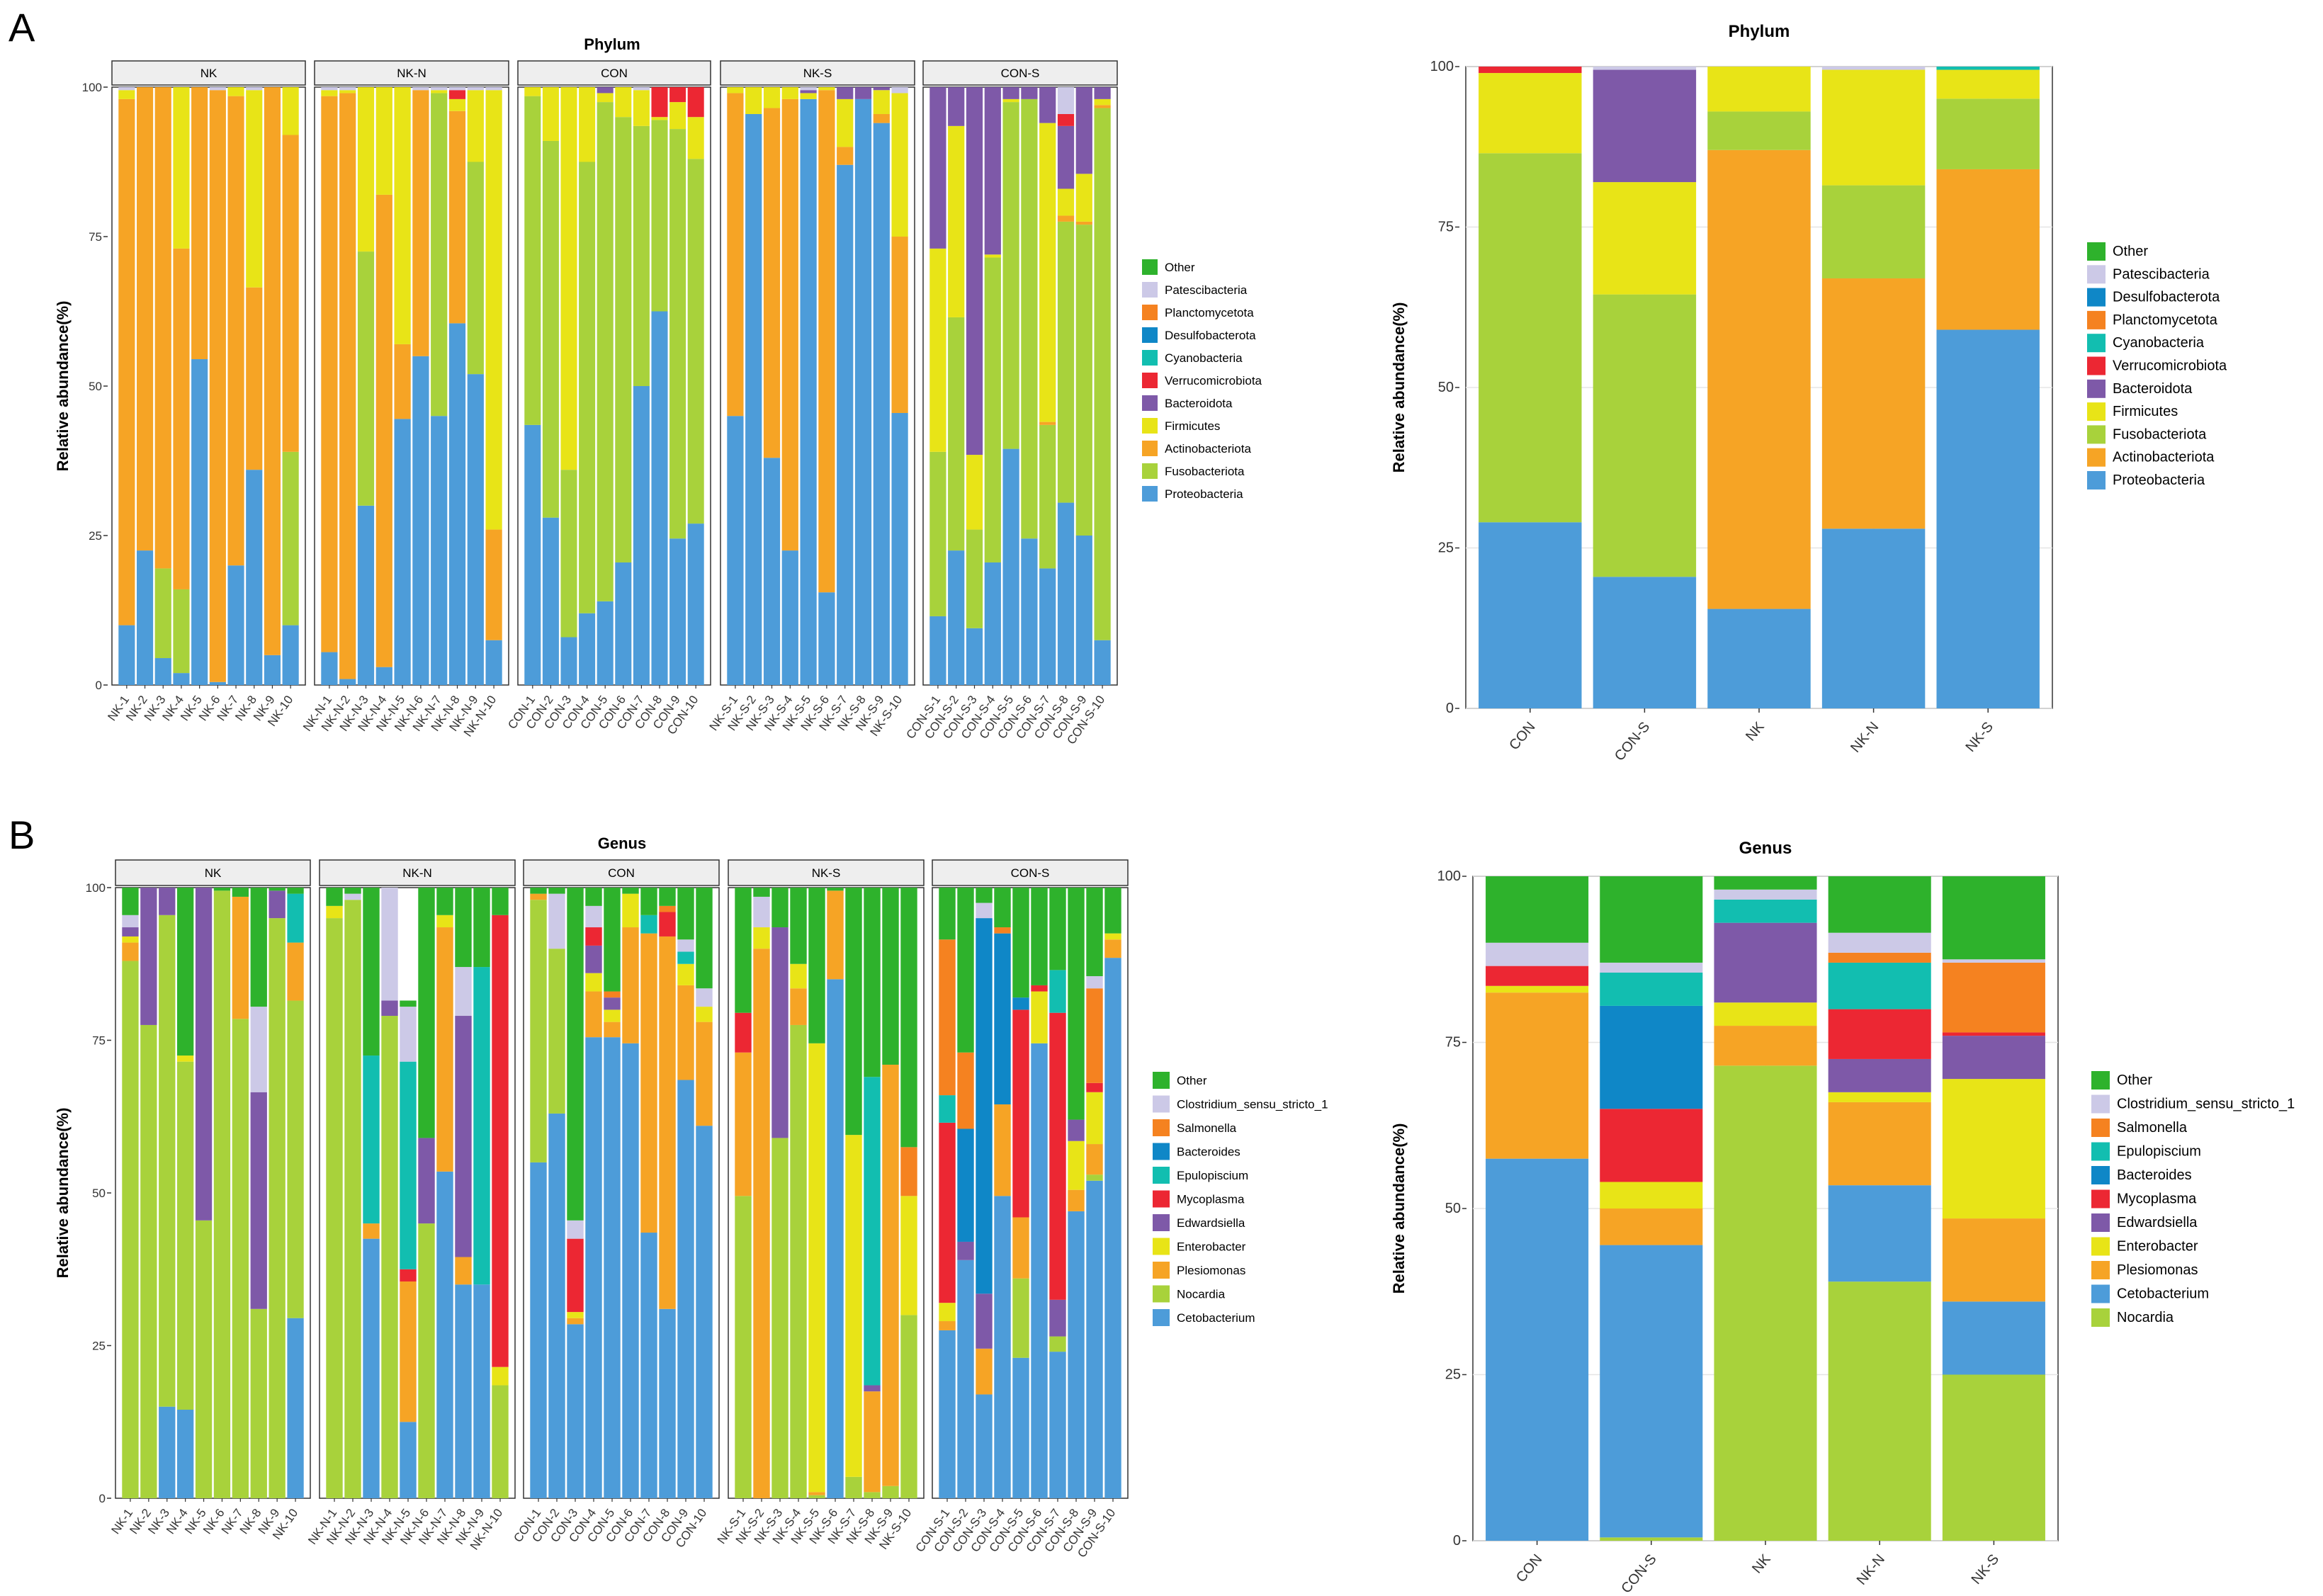  I want to click on legend-swatch-edwardsiella, so click(1161, 1222).